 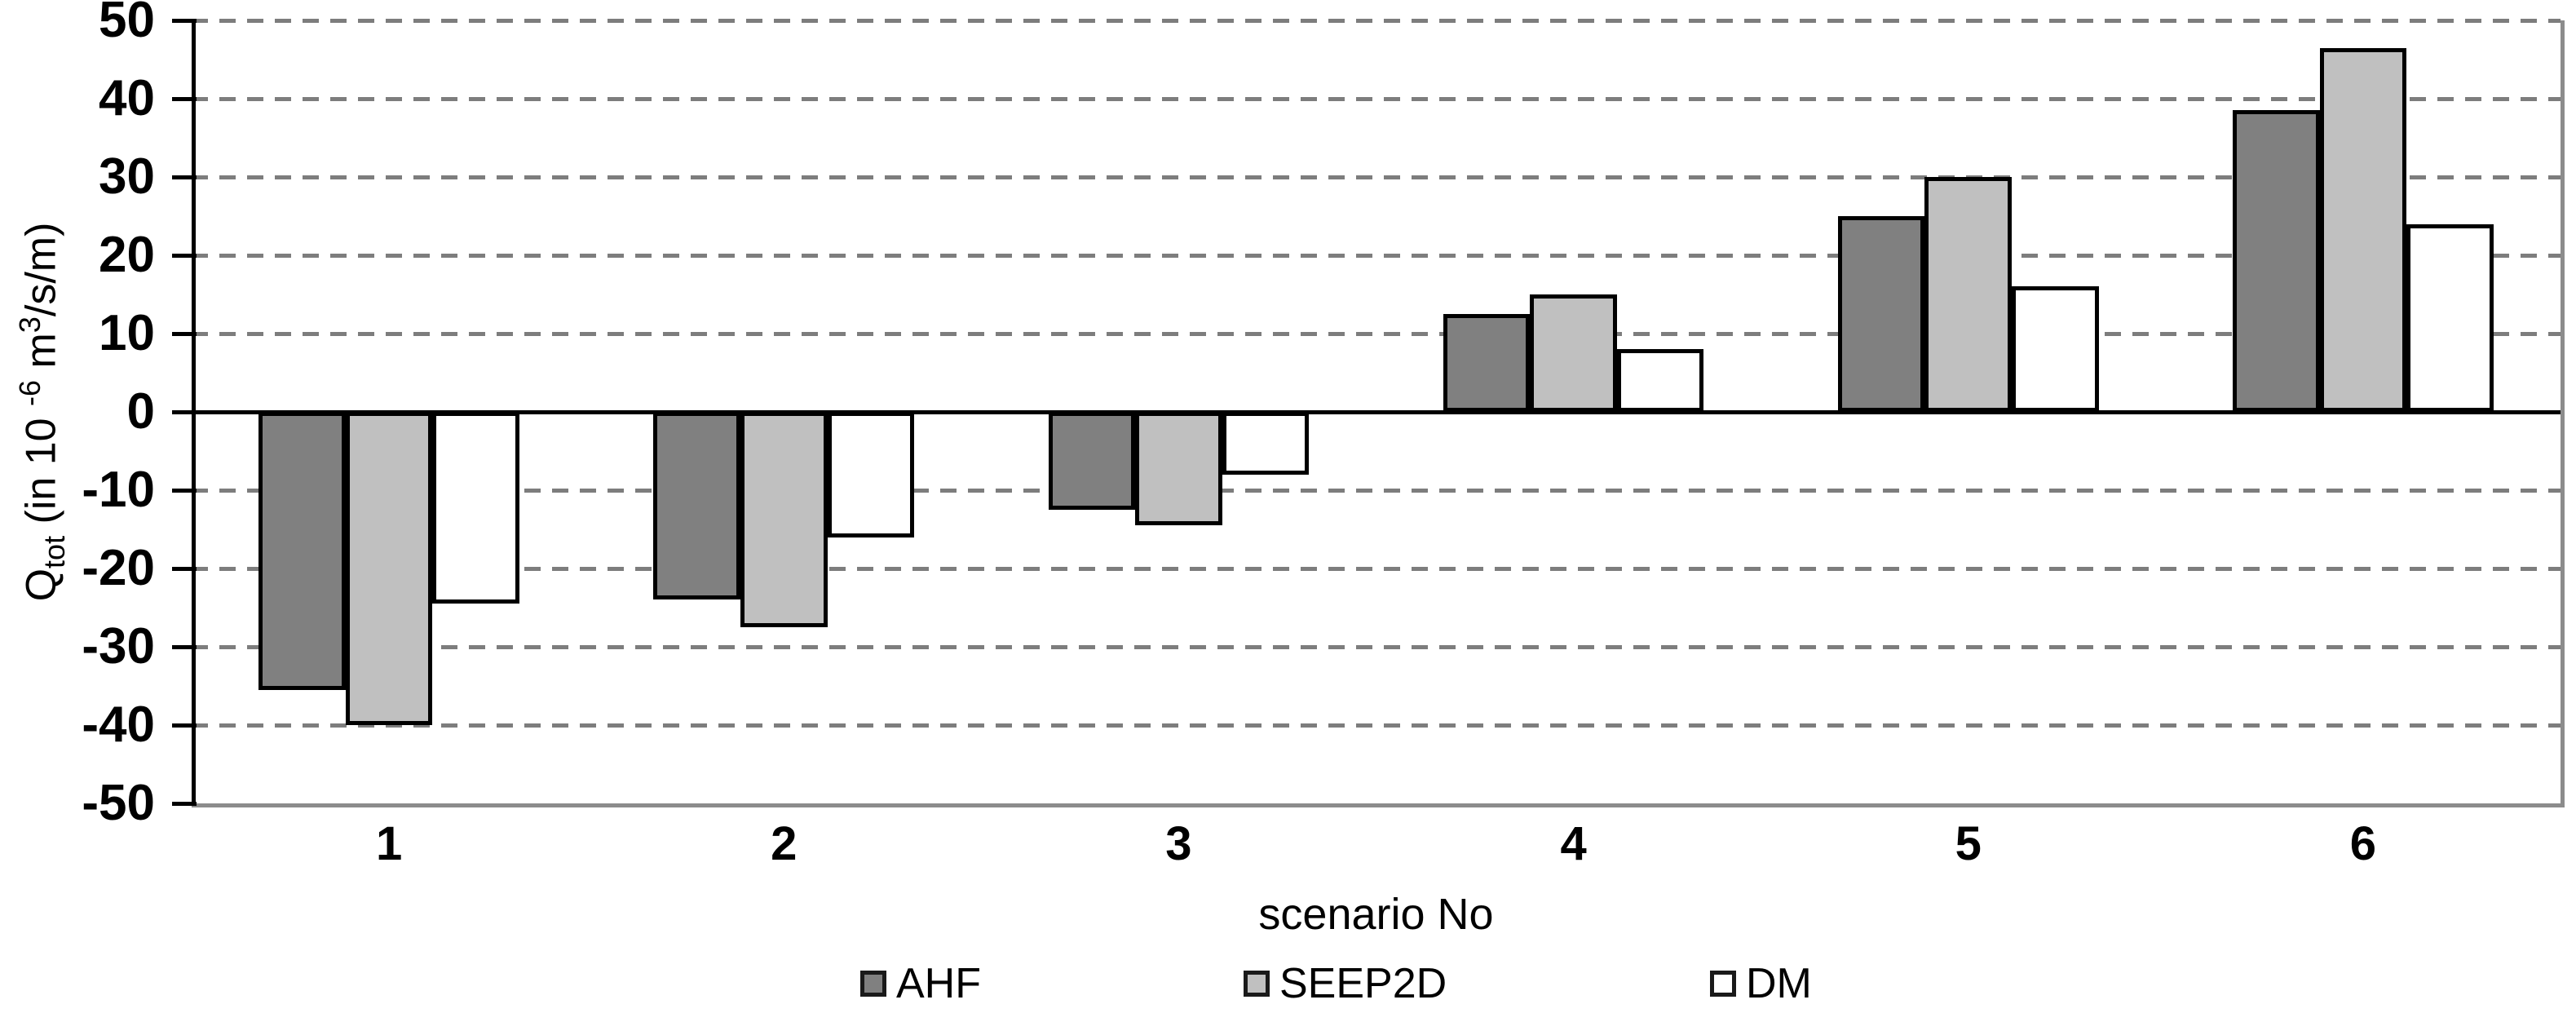 What do you see at coordinates (1376, 491) in the screenshot?
I see `gridline--10` at bounding box center [1376, 491].